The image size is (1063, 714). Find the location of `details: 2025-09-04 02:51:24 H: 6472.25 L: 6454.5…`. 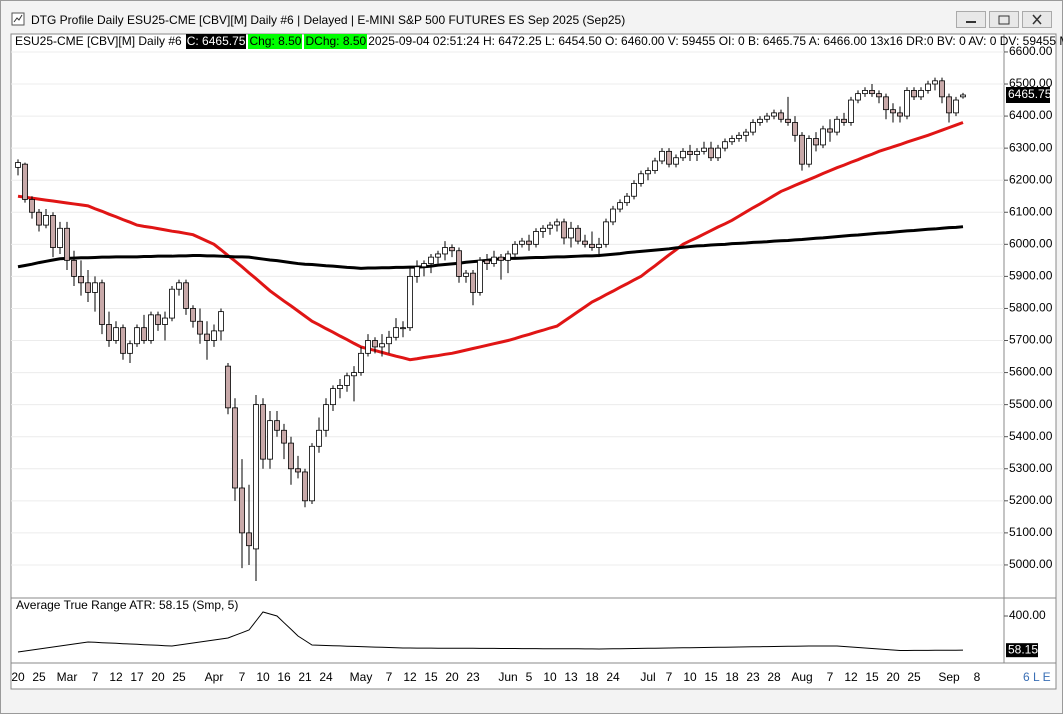

details: 2025-09-04 02:51:24 H: 6472.25 L: 6454.5… is located at coordinates (715, 41).